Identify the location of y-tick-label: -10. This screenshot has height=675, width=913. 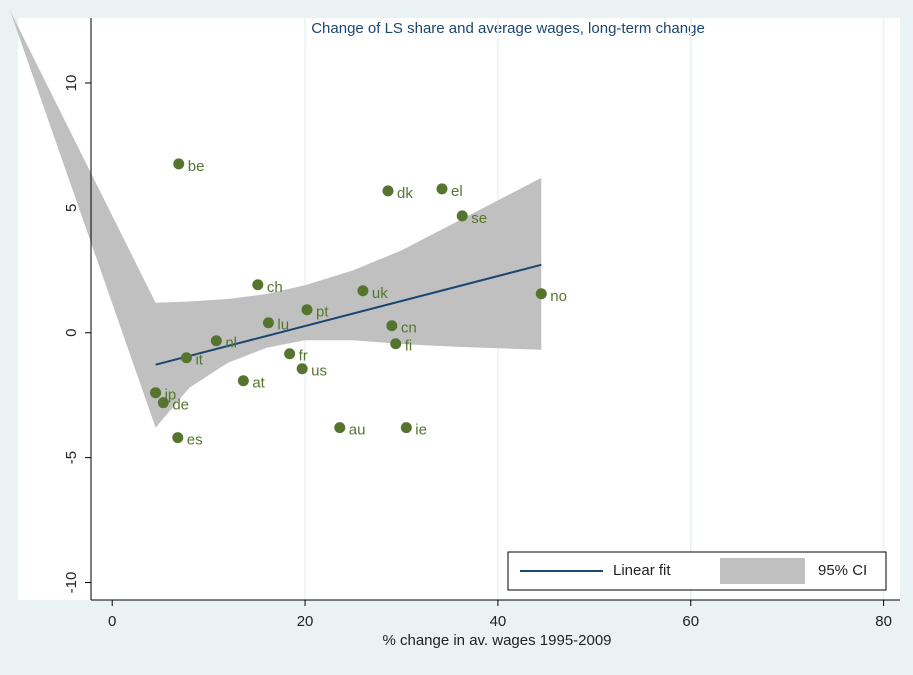
(71, 583).